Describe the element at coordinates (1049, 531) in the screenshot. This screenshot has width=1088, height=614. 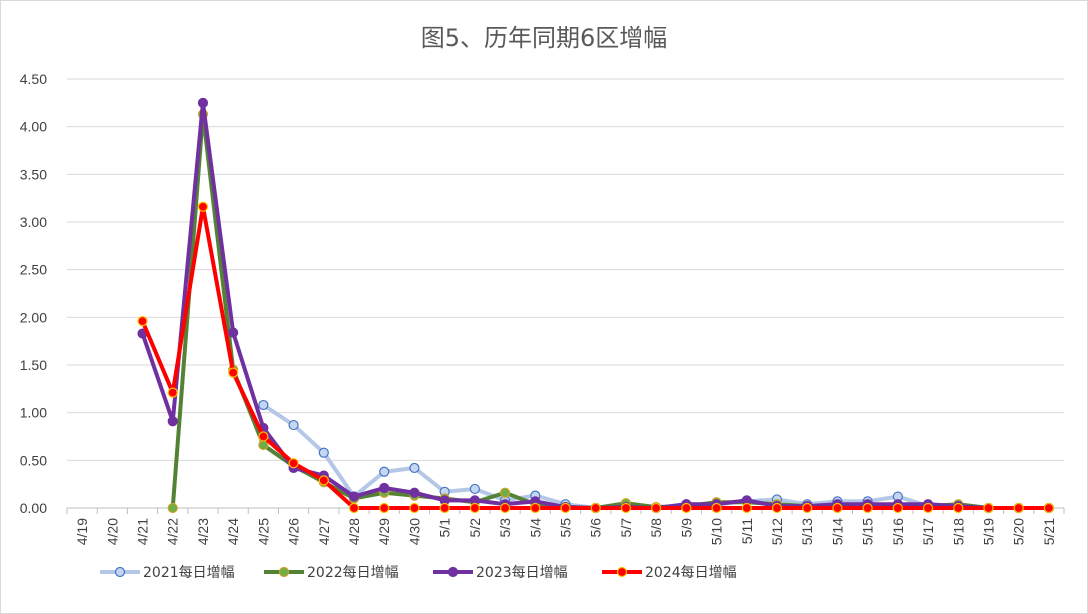
I see `x-tick-label: 5/21` at that location.